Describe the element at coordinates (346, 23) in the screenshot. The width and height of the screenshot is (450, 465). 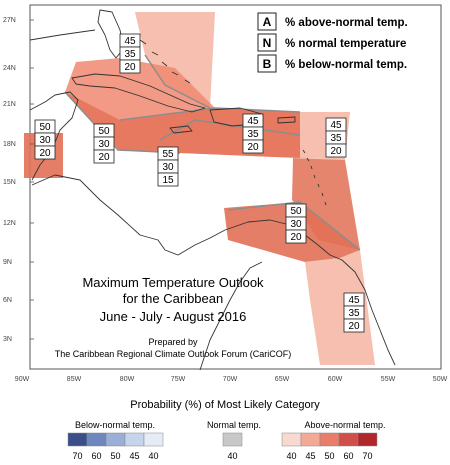
I see `key-text: % above-normal temp.` at that location.